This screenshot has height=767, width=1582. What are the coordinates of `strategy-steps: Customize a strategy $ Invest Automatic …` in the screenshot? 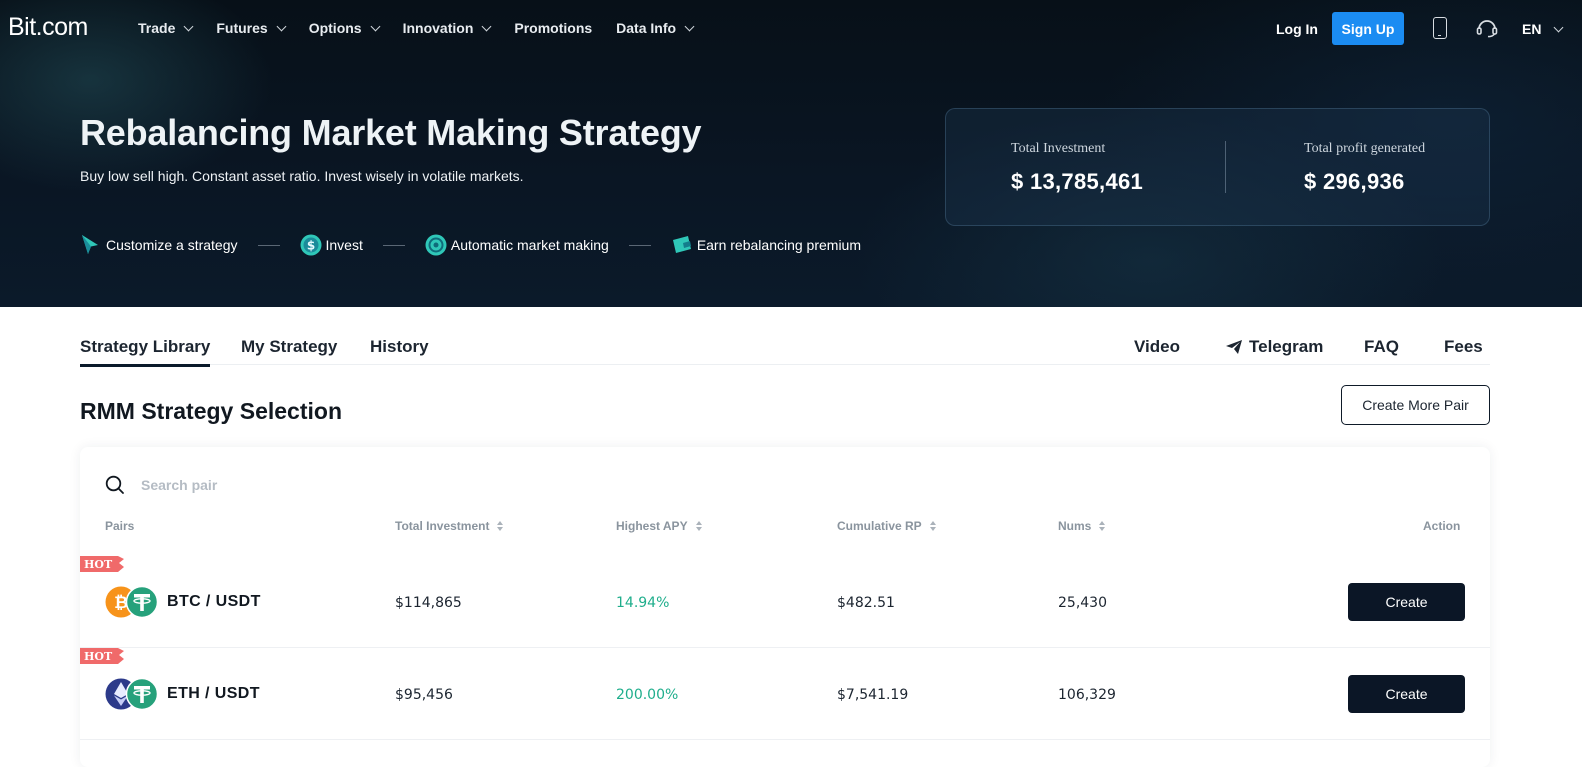 It's located at (470, 245).